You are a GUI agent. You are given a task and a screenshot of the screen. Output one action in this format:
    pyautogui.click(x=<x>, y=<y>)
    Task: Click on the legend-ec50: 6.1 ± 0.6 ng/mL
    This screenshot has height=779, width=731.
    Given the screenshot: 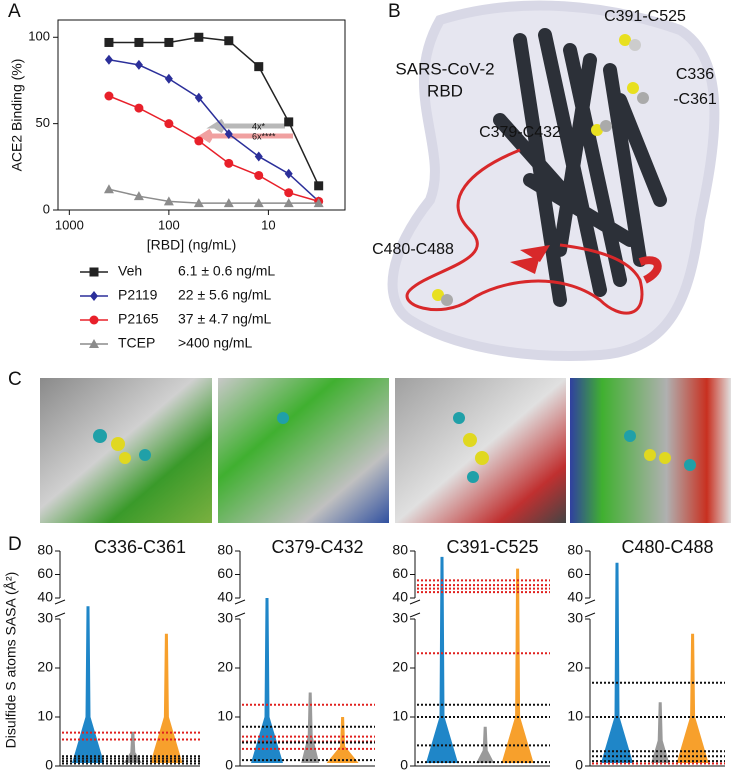 What is the action you would take?
    pyautogui.click(x=226, y=271)
    